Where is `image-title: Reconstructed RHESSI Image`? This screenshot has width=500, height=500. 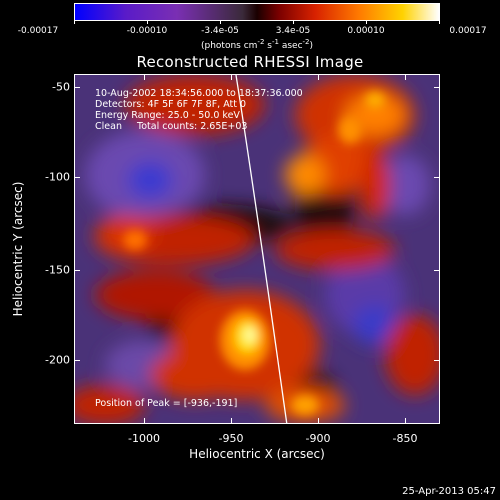 image-title: Reconstructed RHESSI Image is located at coordinates (250, 62).